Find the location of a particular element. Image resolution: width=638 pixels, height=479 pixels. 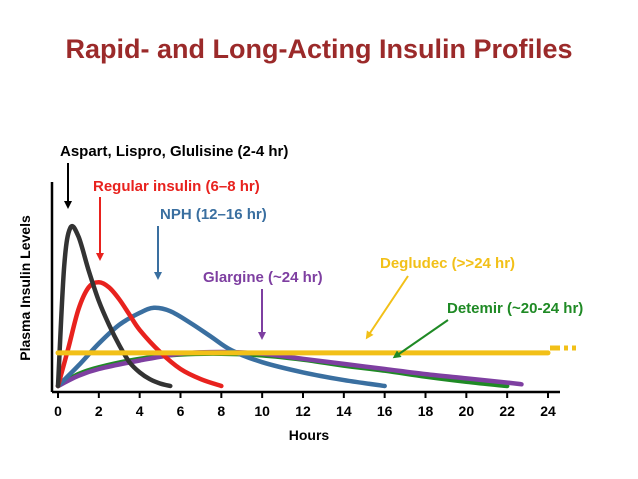

x-tick-label: 0 is located at coordinates (58, 411).